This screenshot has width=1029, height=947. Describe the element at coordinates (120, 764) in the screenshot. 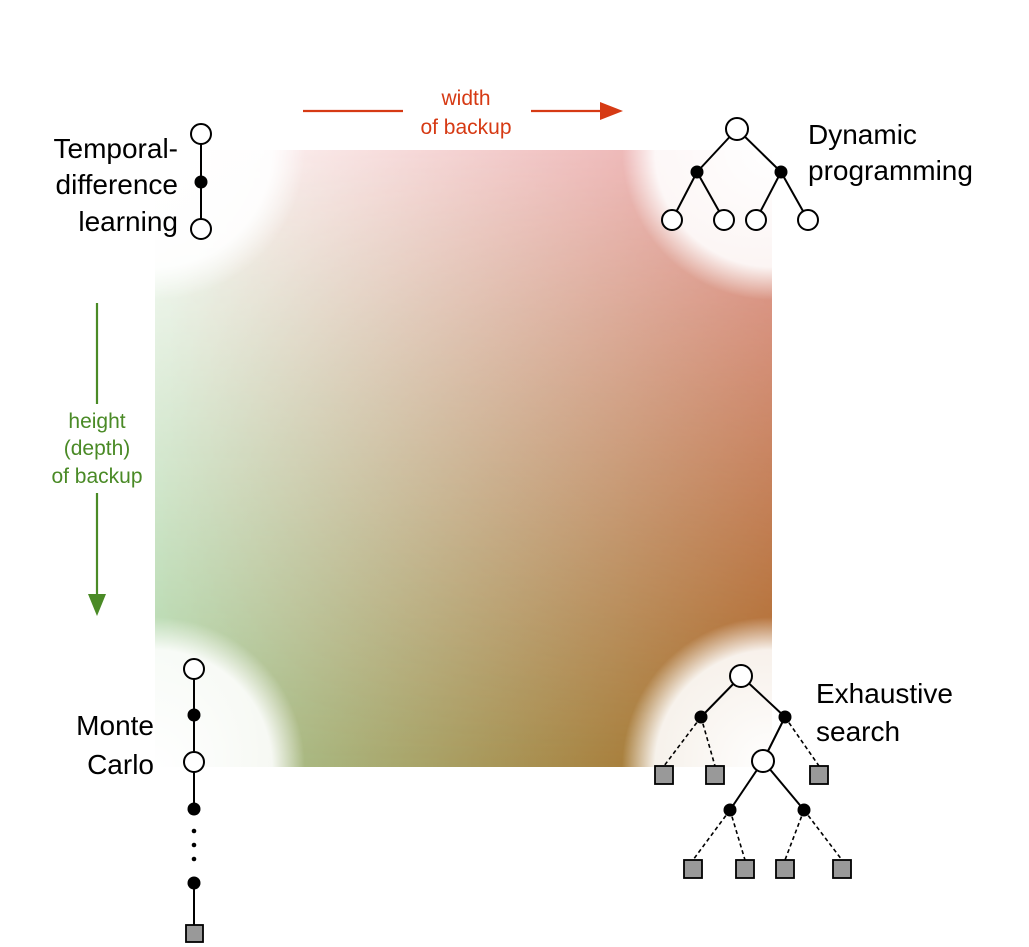

I see `mc-label-line-2: Carlo` at that location.